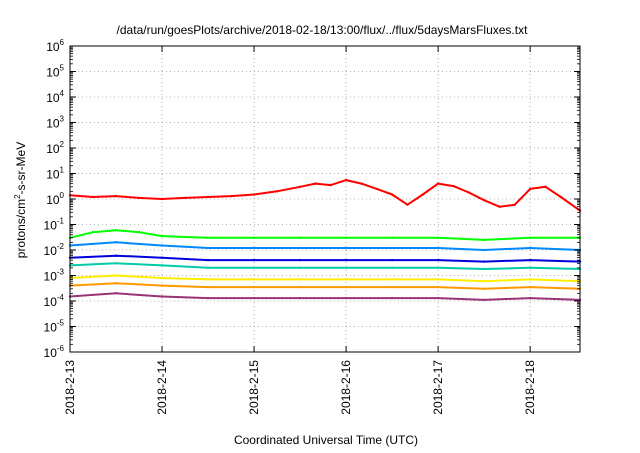  I want to click on x-tick-label: 2018-2-16, so click(346, 387).